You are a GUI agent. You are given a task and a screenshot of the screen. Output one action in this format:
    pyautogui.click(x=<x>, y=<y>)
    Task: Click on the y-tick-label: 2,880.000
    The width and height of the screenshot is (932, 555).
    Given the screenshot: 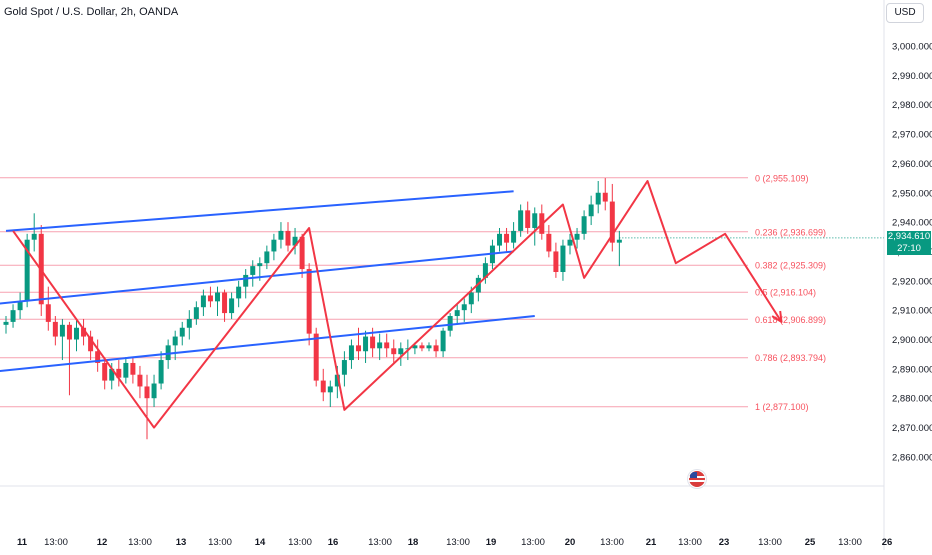 What is the action you would take?
    pyautogui.click(x=912, y=399)
    